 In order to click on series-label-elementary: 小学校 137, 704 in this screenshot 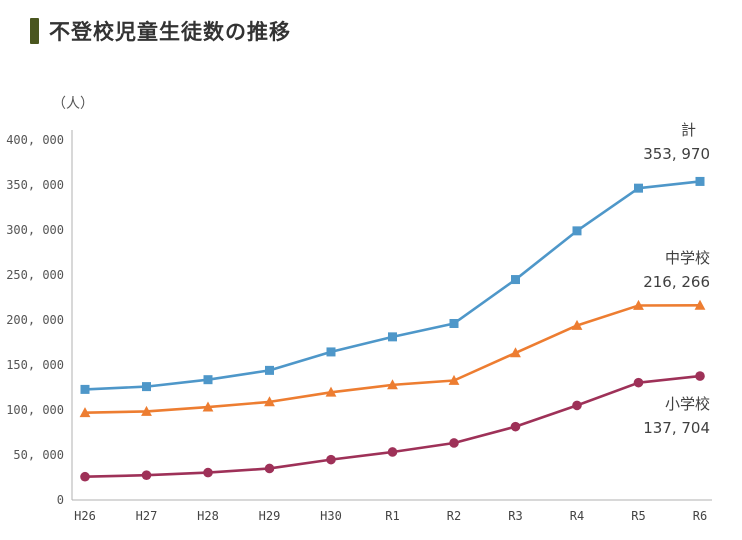, I will do `click(676, 416)`.